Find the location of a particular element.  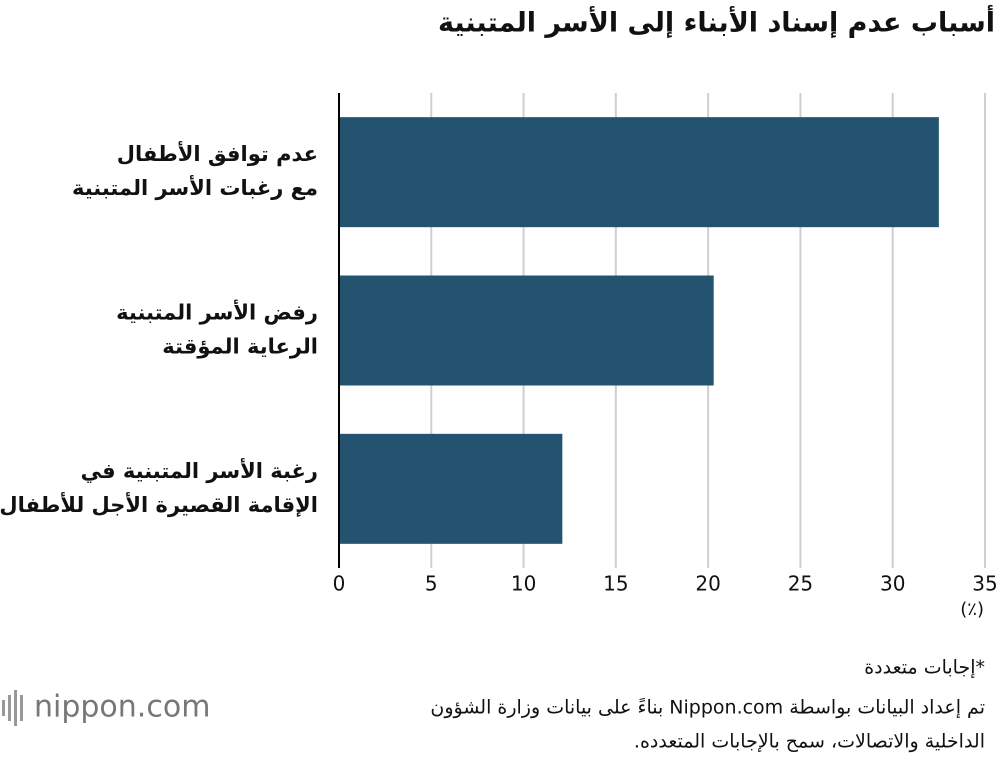

x-tick-label: 0 is located at coordinates (339, 584).